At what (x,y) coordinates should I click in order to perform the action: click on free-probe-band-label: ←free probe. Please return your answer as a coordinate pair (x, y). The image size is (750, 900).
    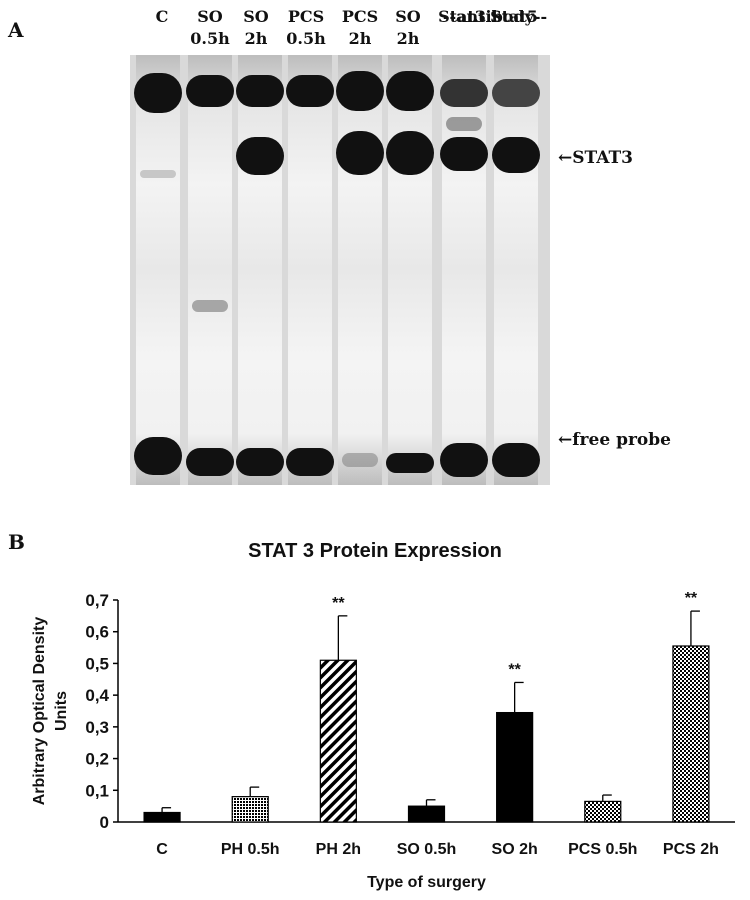
    Looking at the image, I should click on (614, 440).